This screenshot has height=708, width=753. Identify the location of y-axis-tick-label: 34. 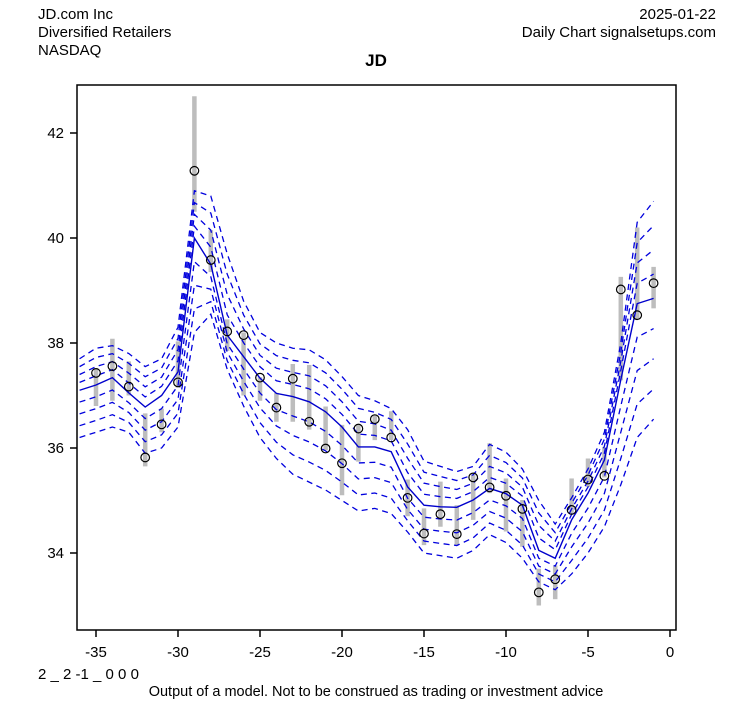
(55, 553).